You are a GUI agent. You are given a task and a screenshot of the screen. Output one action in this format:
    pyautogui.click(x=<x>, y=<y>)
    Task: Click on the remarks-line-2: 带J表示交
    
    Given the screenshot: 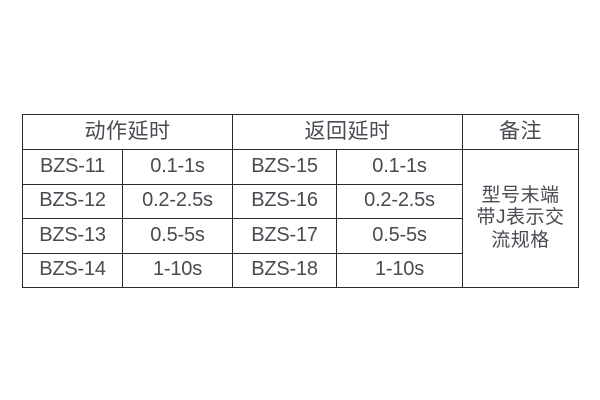 What is the action you would take?
    pyautogui.click(x=520, y=218)
    